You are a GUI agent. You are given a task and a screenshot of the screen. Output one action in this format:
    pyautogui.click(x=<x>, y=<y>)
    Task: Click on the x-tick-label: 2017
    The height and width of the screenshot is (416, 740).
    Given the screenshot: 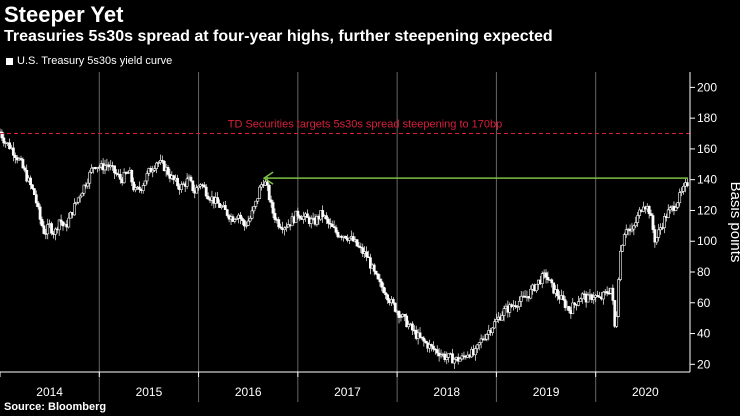 What is the action you would take?
    pyautogui.click(x=347, y=392)
    